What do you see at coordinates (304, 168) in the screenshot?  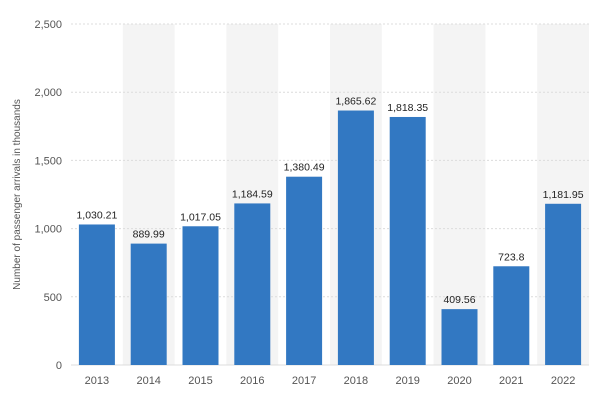 I see `data-label: 1,380.49` at bounding box center [304, 168].